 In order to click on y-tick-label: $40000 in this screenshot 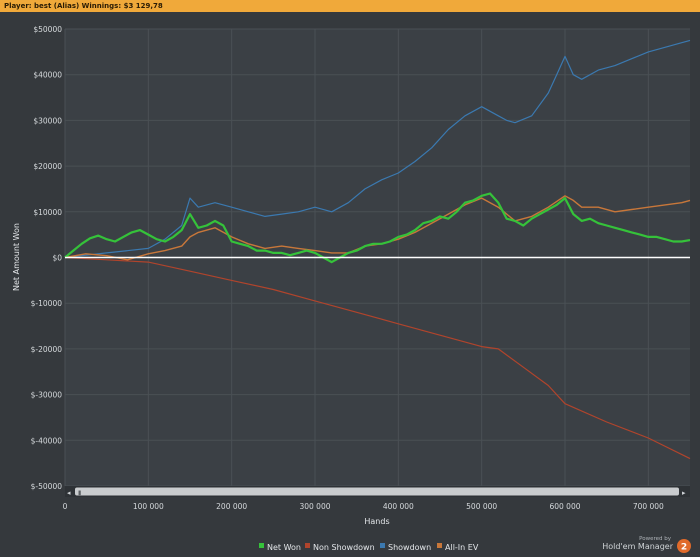, I will do `click(47, 75)`.